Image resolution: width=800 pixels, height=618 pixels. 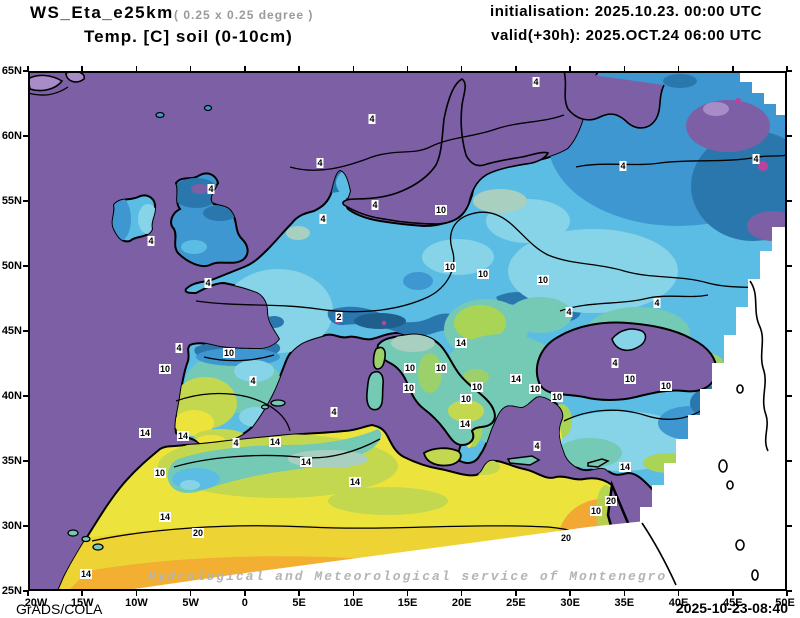 What do you see at coordinates (102, 12) in the screenshot?
I see `model-title: WS_Eta_e25km` at bounding box center [102, 12].